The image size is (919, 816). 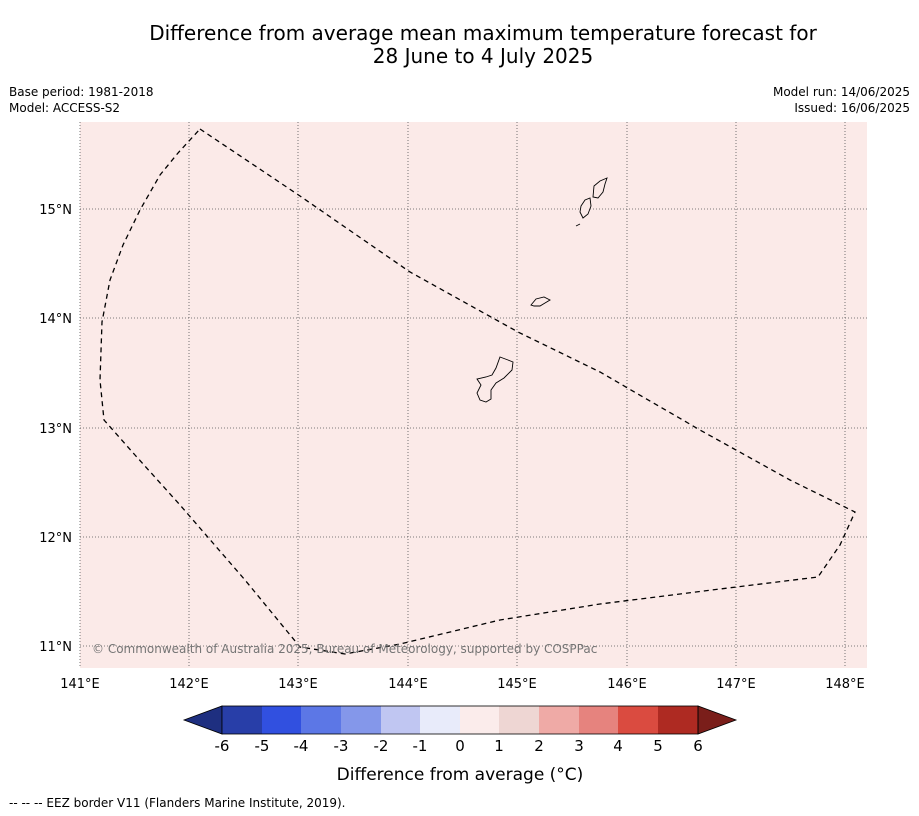 What do you see at coordinates (698, 746) in the screenshot?
I see `colorbar-tick-6: 6` at bounding box center [698, 746].